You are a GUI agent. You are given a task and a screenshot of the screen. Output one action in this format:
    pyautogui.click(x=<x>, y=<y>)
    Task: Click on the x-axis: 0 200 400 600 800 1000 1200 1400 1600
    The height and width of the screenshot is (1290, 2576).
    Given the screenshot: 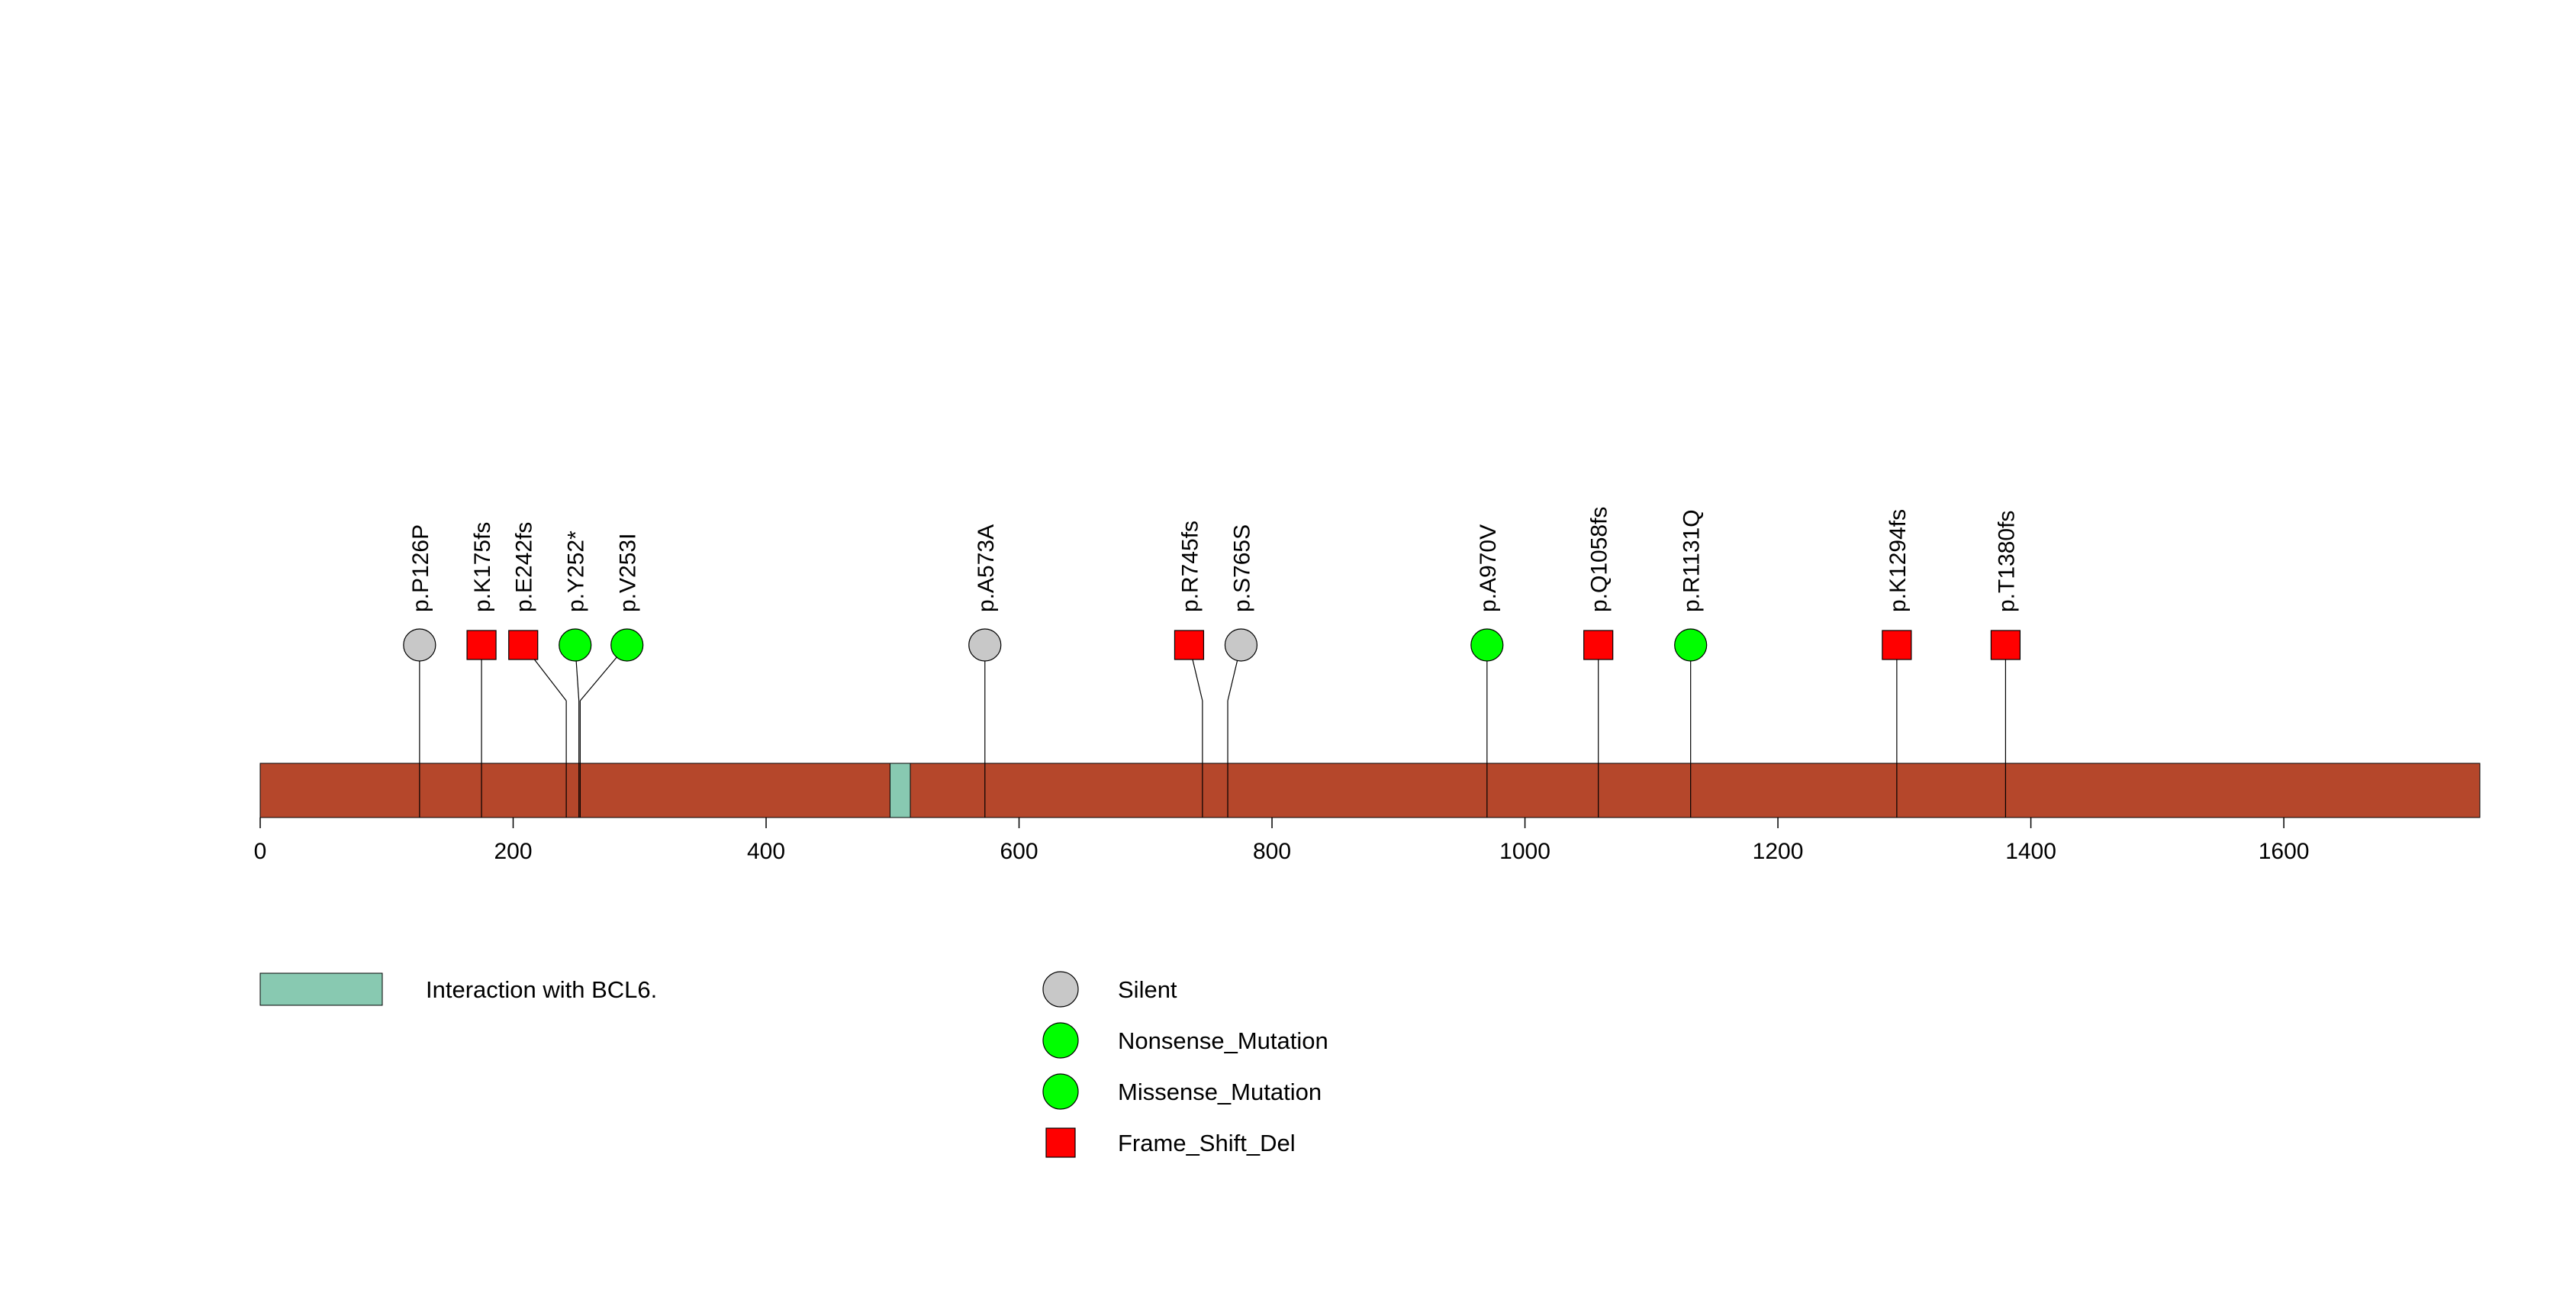 What is the action you would take?
    pyautogui.click(x=1282, y=841)
    